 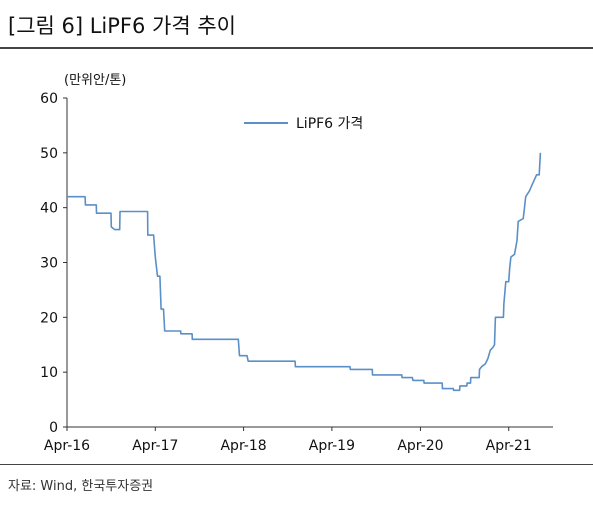 I want to click on y-tick-label: 20, so click(x=49, y=318).